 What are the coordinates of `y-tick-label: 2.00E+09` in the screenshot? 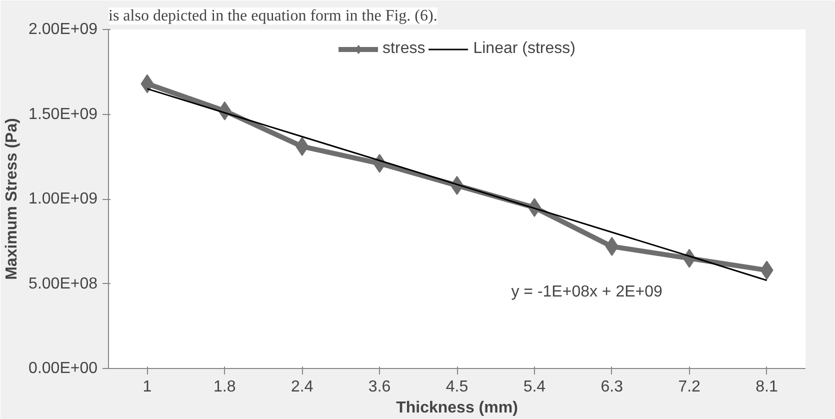 It's located at (63, 29).